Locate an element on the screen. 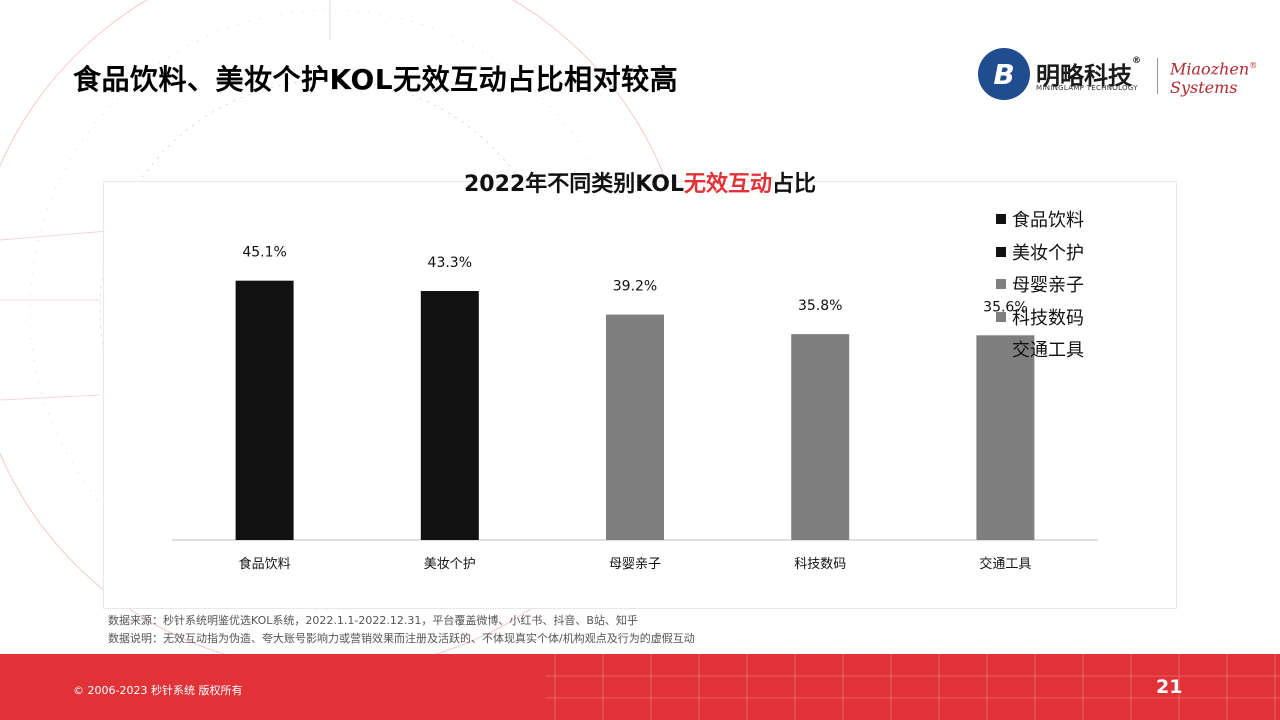  data-label-5: 35.6% is located at coordinates (1005, 307).